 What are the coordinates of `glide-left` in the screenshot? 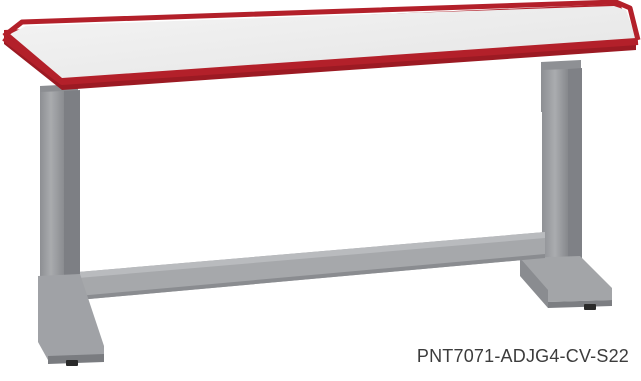 It's located at (72, 363).